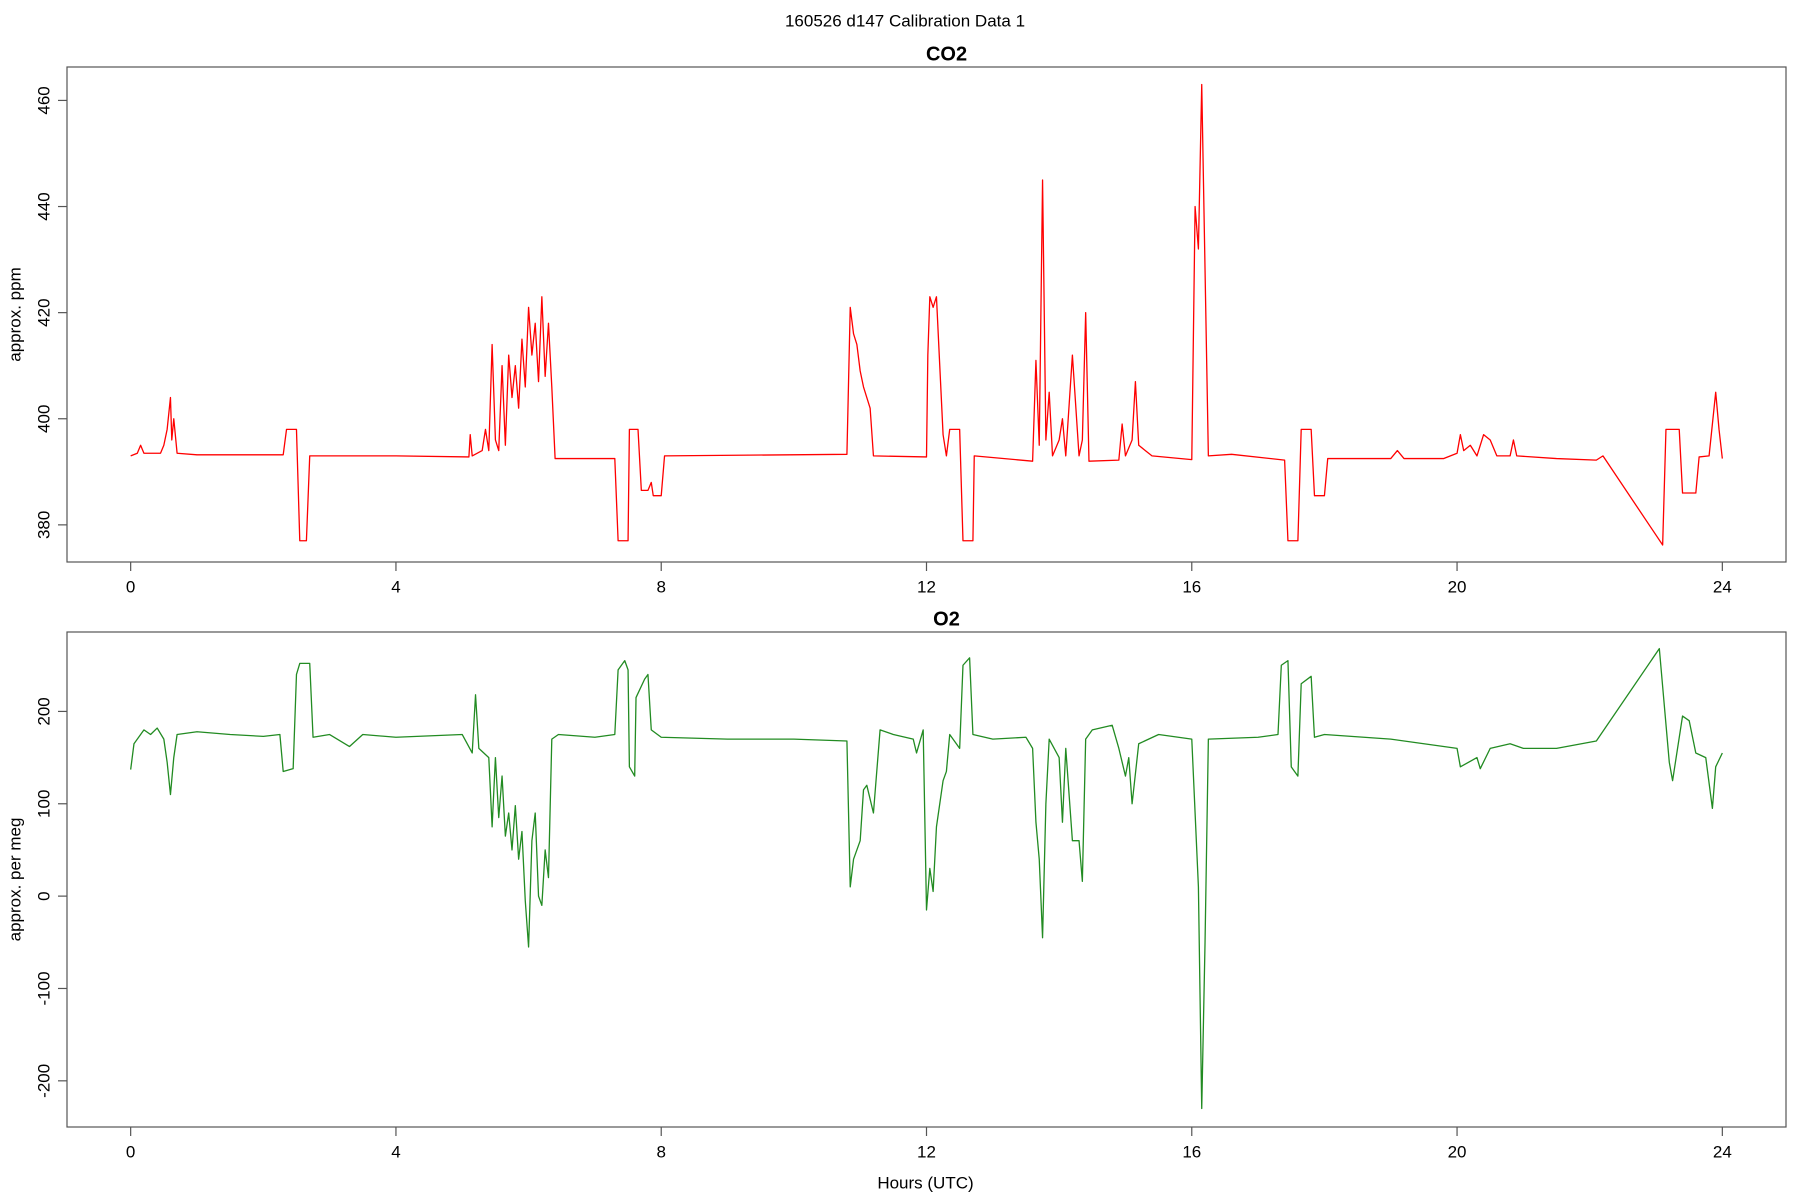 This screenshot has width=1800, height=1200. I want to click on y-axis-label: approx. per meg, so click(14, 880).